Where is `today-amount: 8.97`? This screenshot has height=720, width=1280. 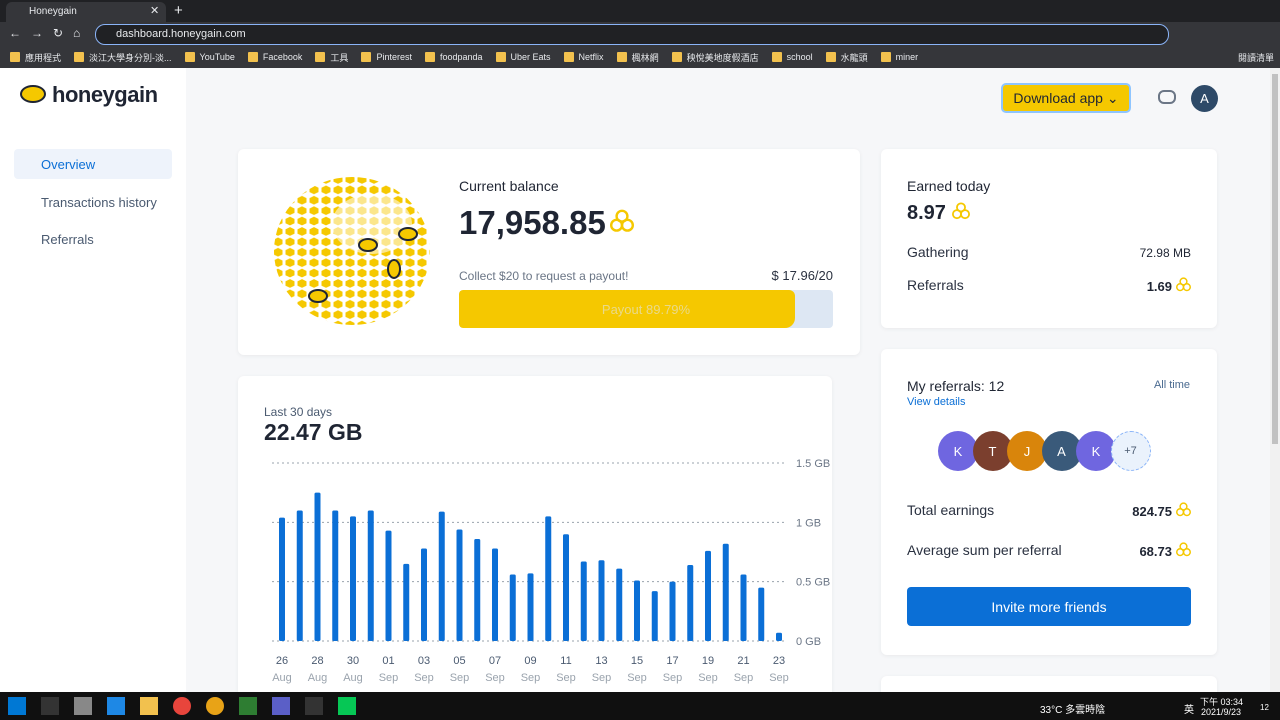
today-amount: 8.97 is located at coordinates (926, 213).